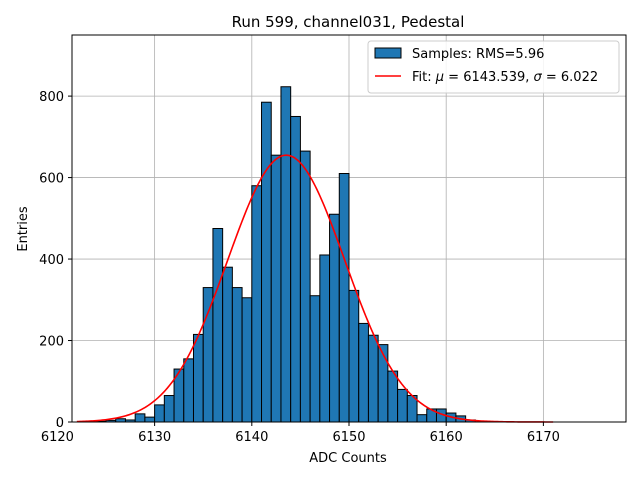 The height and width of the screenshot is (480, 640). Describe the element at coordinates (570, 77) in the screenshot. I see `legend-sigma-value: = 6.022` at that location.